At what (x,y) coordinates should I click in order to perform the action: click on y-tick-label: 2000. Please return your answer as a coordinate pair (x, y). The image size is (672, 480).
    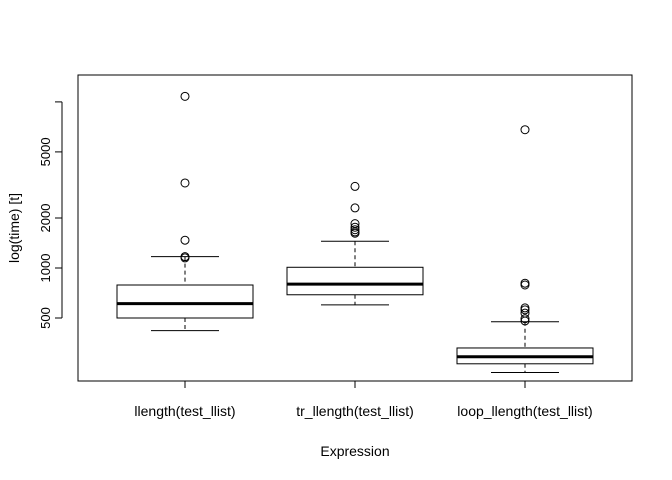
    Looking at the image, I should click on (45, 218).